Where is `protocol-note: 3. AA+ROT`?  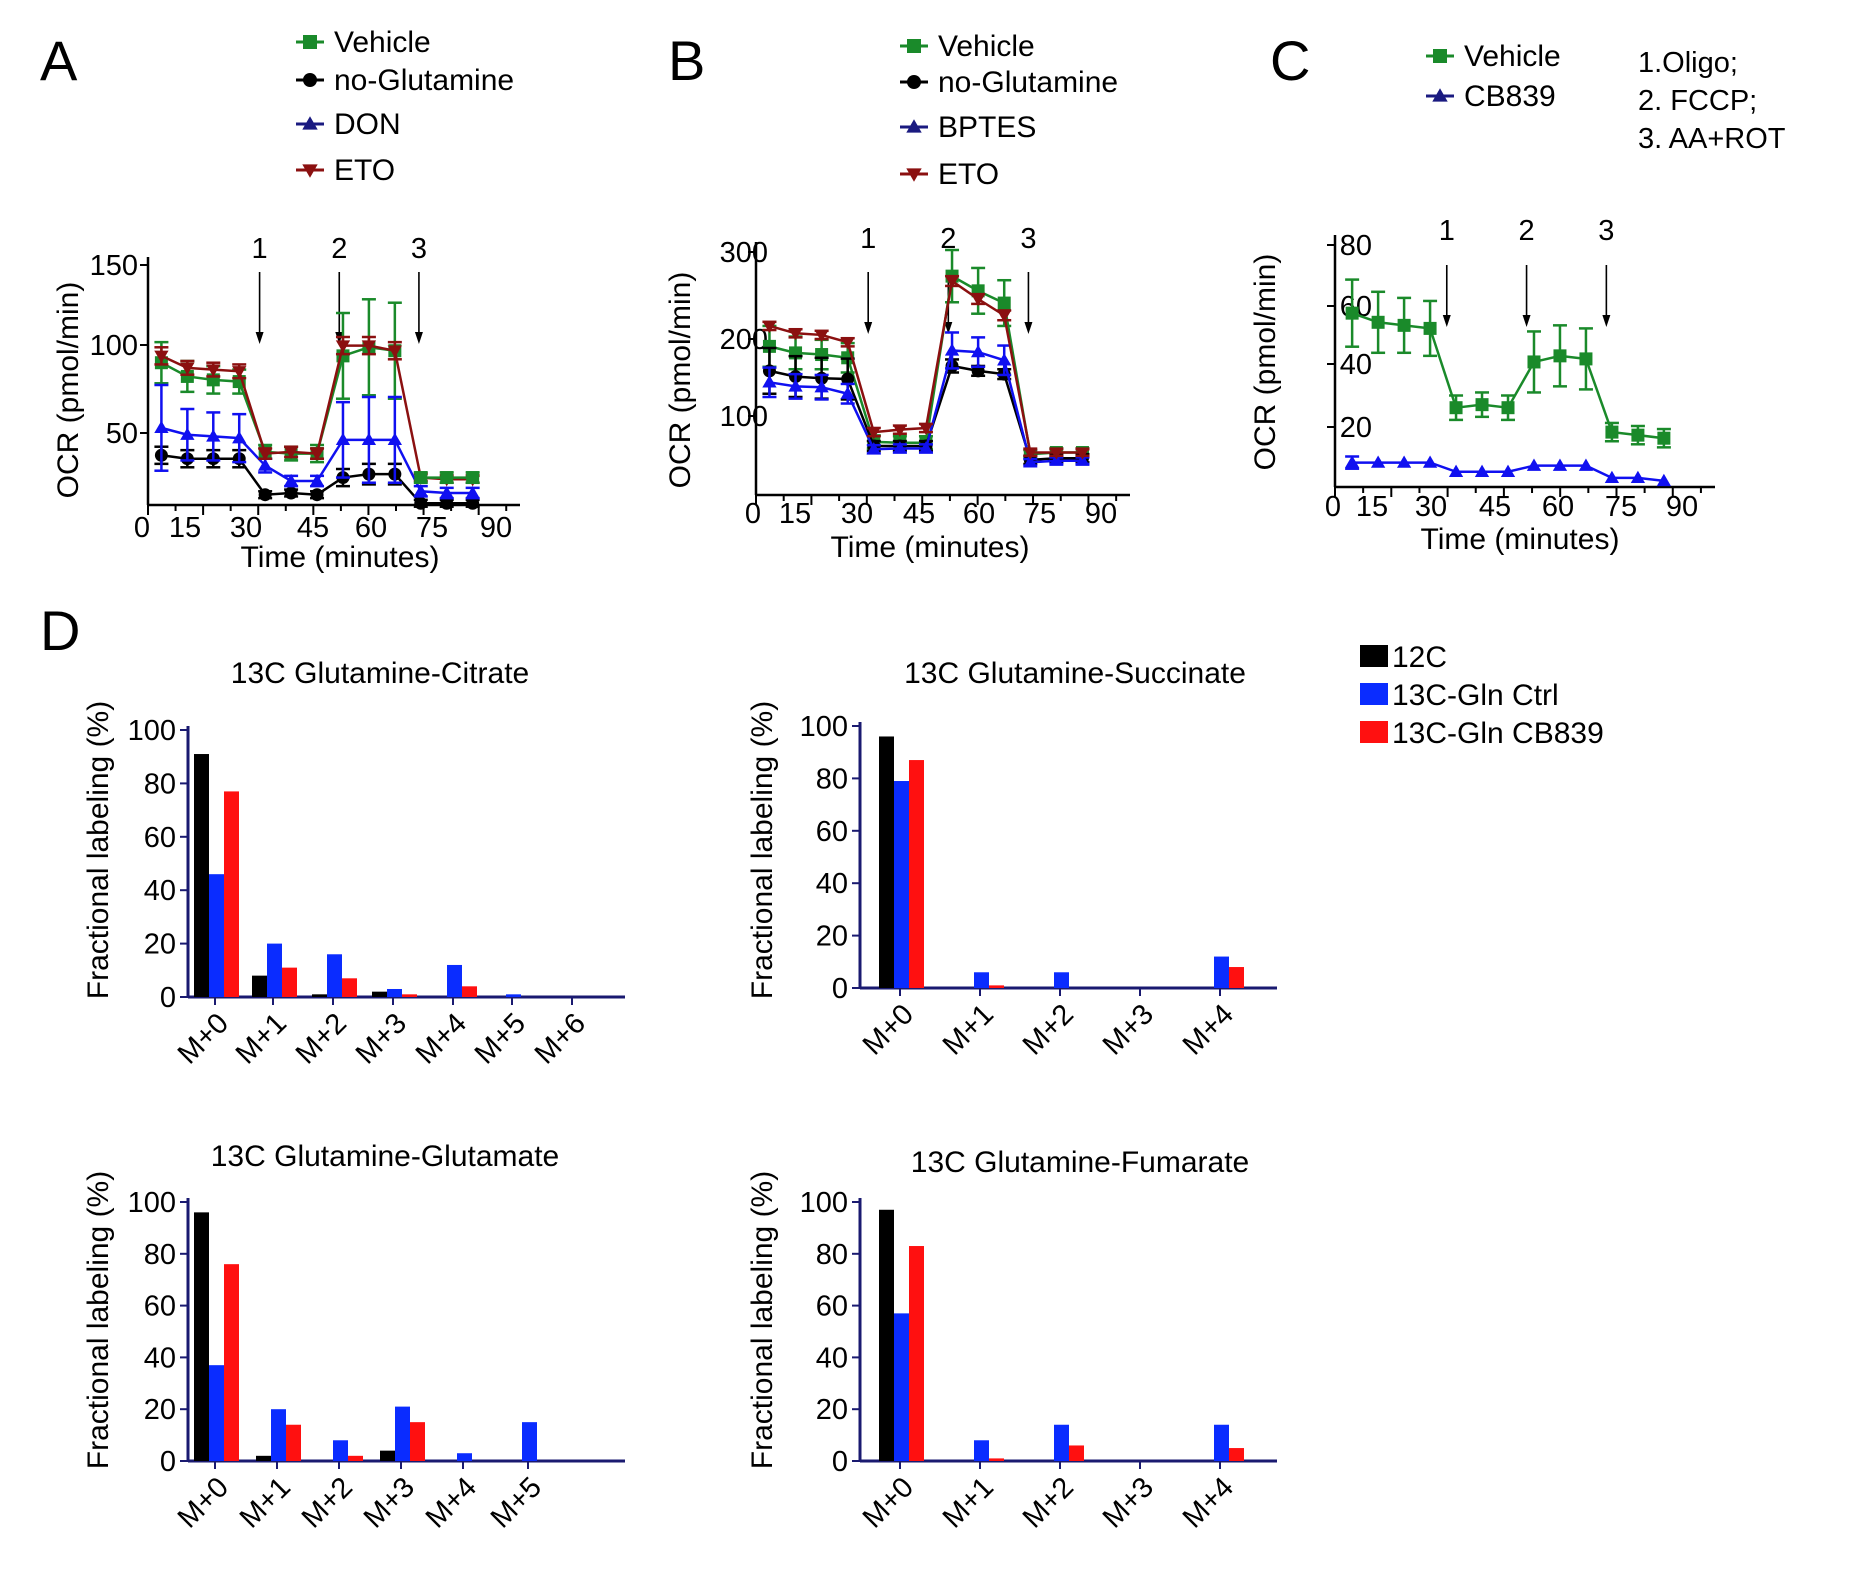
protocol-note: 3. AA+ROT is located at coordinates (1712, 139).